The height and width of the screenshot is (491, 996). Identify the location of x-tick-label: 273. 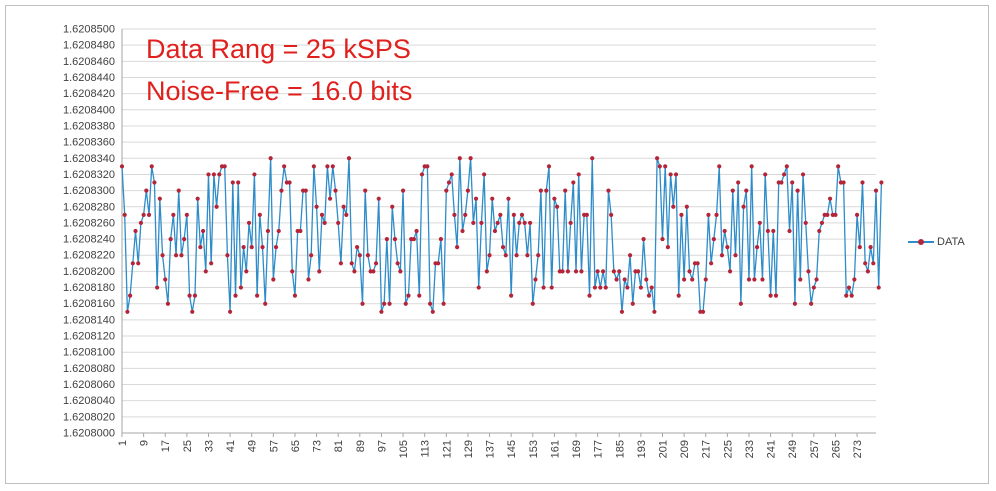
(858, 449).